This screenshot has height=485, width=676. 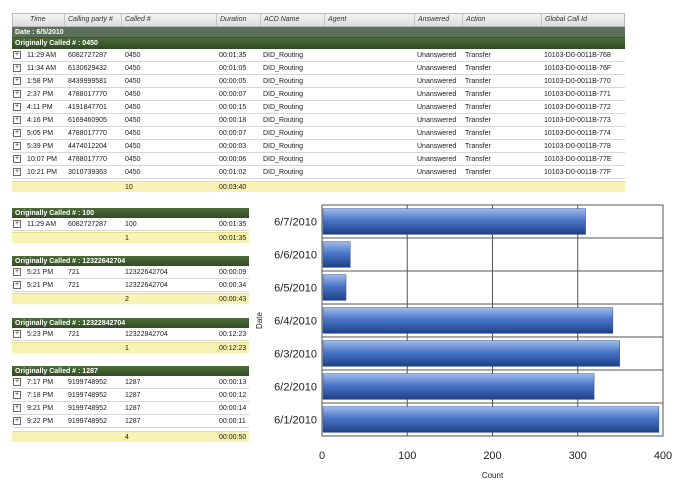 What do you see at coordinates (130, 261) in the screenshot?
I see `group-header: Originally Called # : 12322642704` at bounding box center [130, 261].